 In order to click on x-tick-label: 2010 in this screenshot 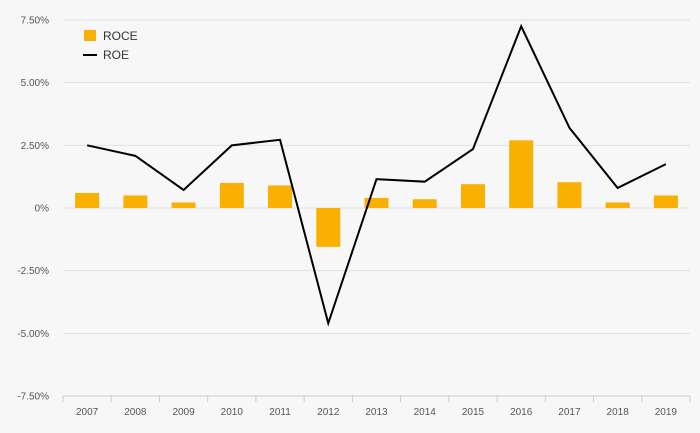, I will do `click(232, 412)`.